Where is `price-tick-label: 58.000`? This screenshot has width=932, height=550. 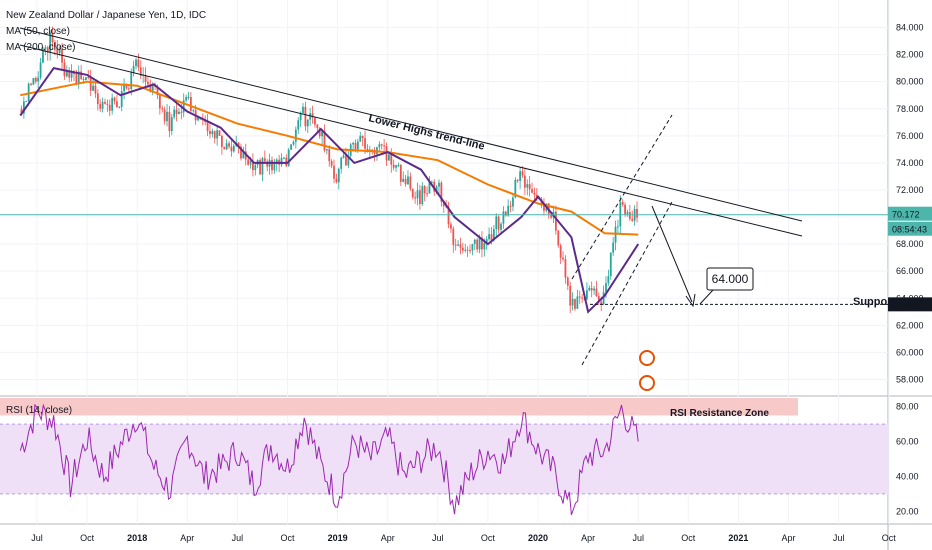
price-tick-label: 58.000 is located at coordinates (910, 379).